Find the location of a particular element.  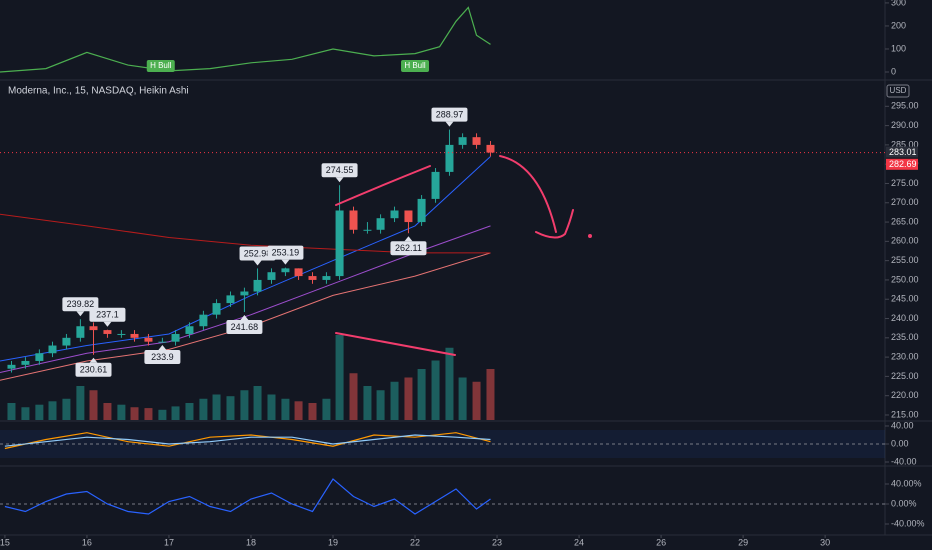

y-tick-label: -40.00% is located at coordinates (908, 523).